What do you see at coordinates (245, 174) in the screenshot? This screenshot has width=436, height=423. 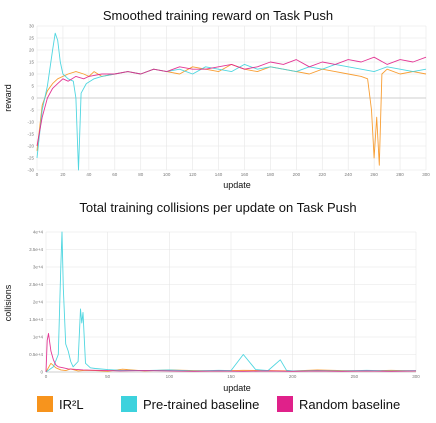 I see `reward-xtick-label: 160` at bounding box center [245, 174].